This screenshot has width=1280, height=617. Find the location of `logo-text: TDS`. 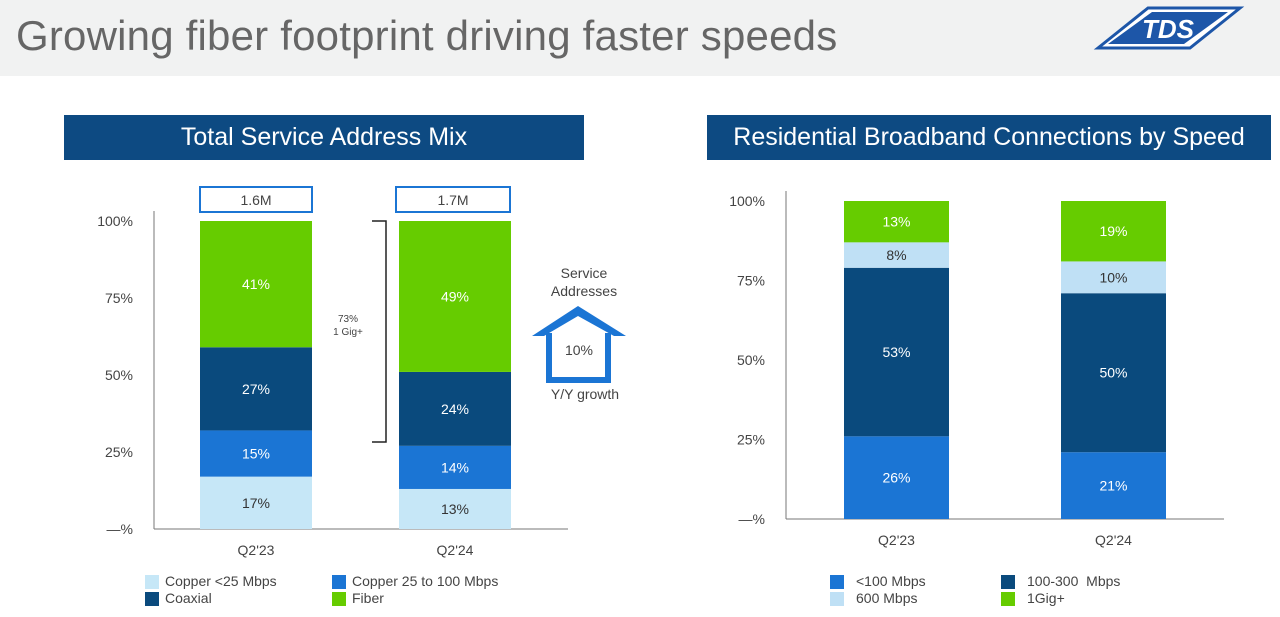

logo-text: TDS is located at coordinates (1168, 29).